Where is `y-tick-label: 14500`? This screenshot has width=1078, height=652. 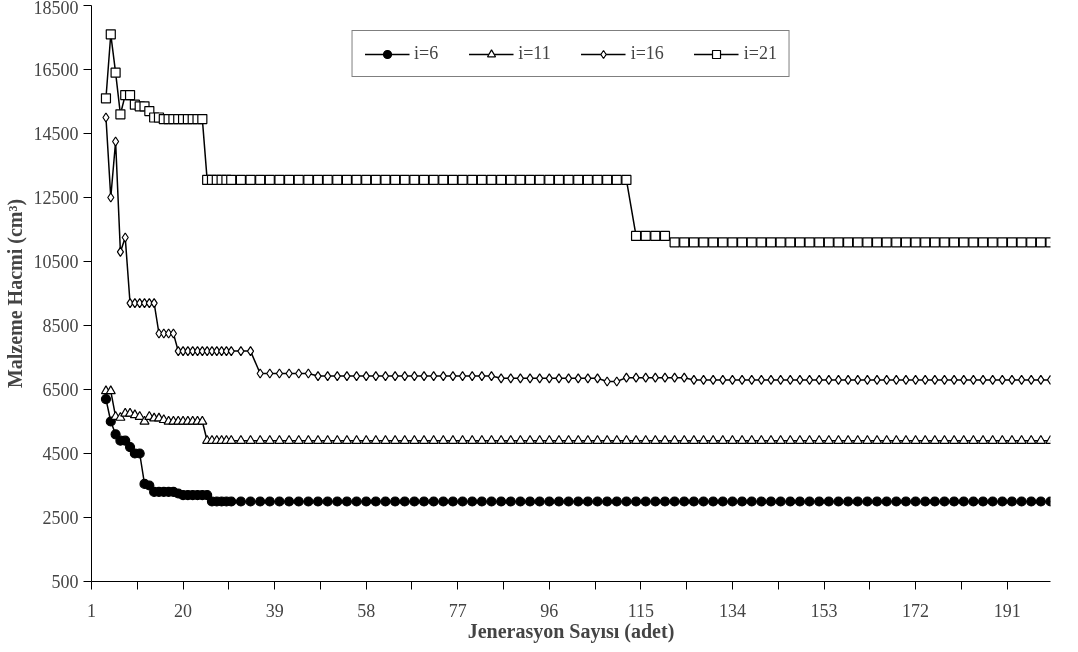
y-tick-label: 14500 is located at coordinates (56, 134).